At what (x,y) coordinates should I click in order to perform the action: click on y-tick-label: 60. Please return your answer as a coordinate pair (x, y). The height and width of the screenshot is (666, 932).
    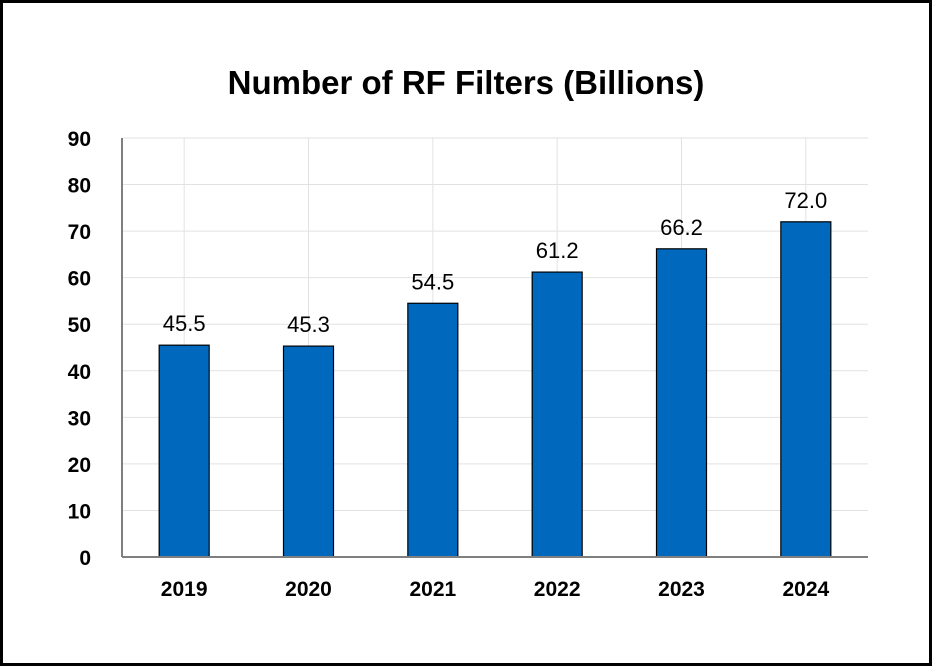
    Looking at the image, I should click on (79, 279).